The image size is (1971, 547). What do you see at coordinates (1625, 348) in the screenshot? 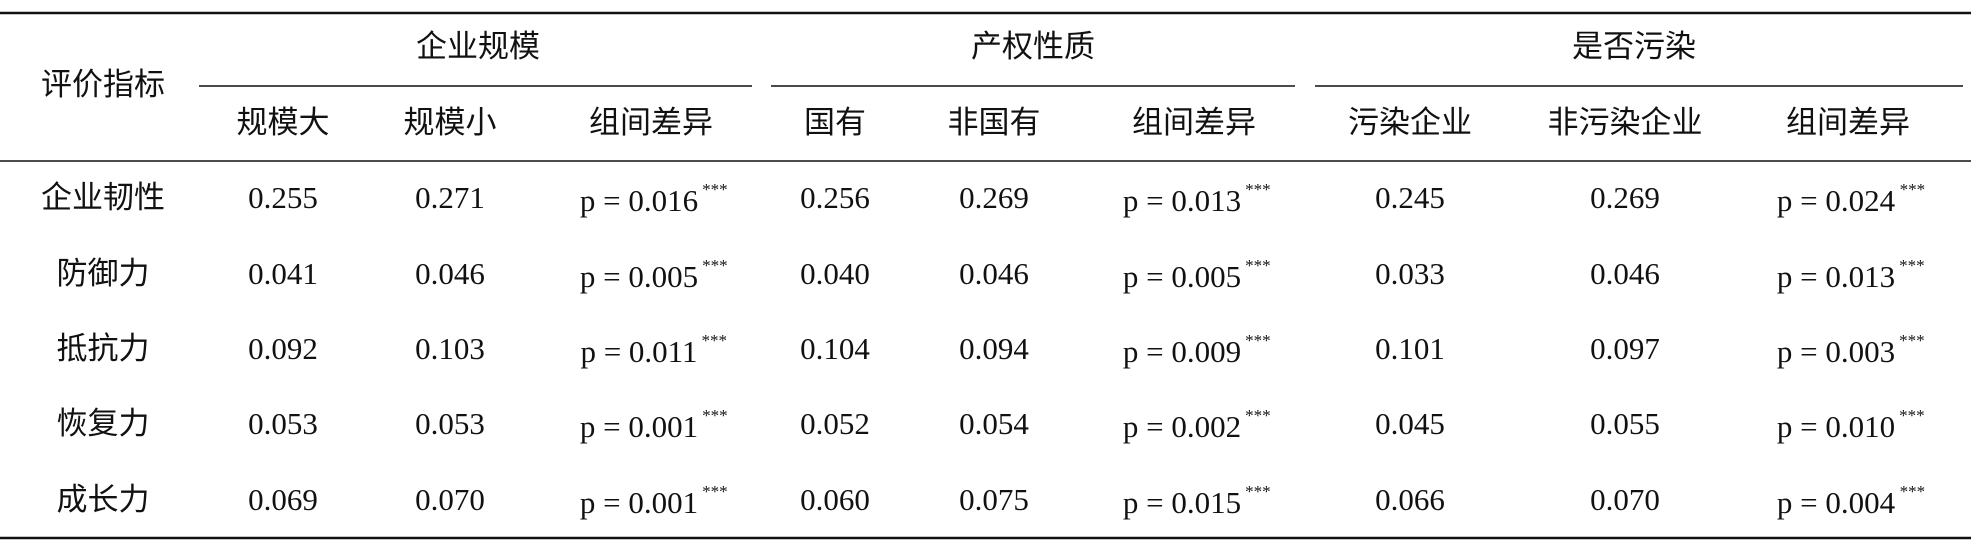
I see `cell-value: 0.097` at bounding box center [1625, 348].